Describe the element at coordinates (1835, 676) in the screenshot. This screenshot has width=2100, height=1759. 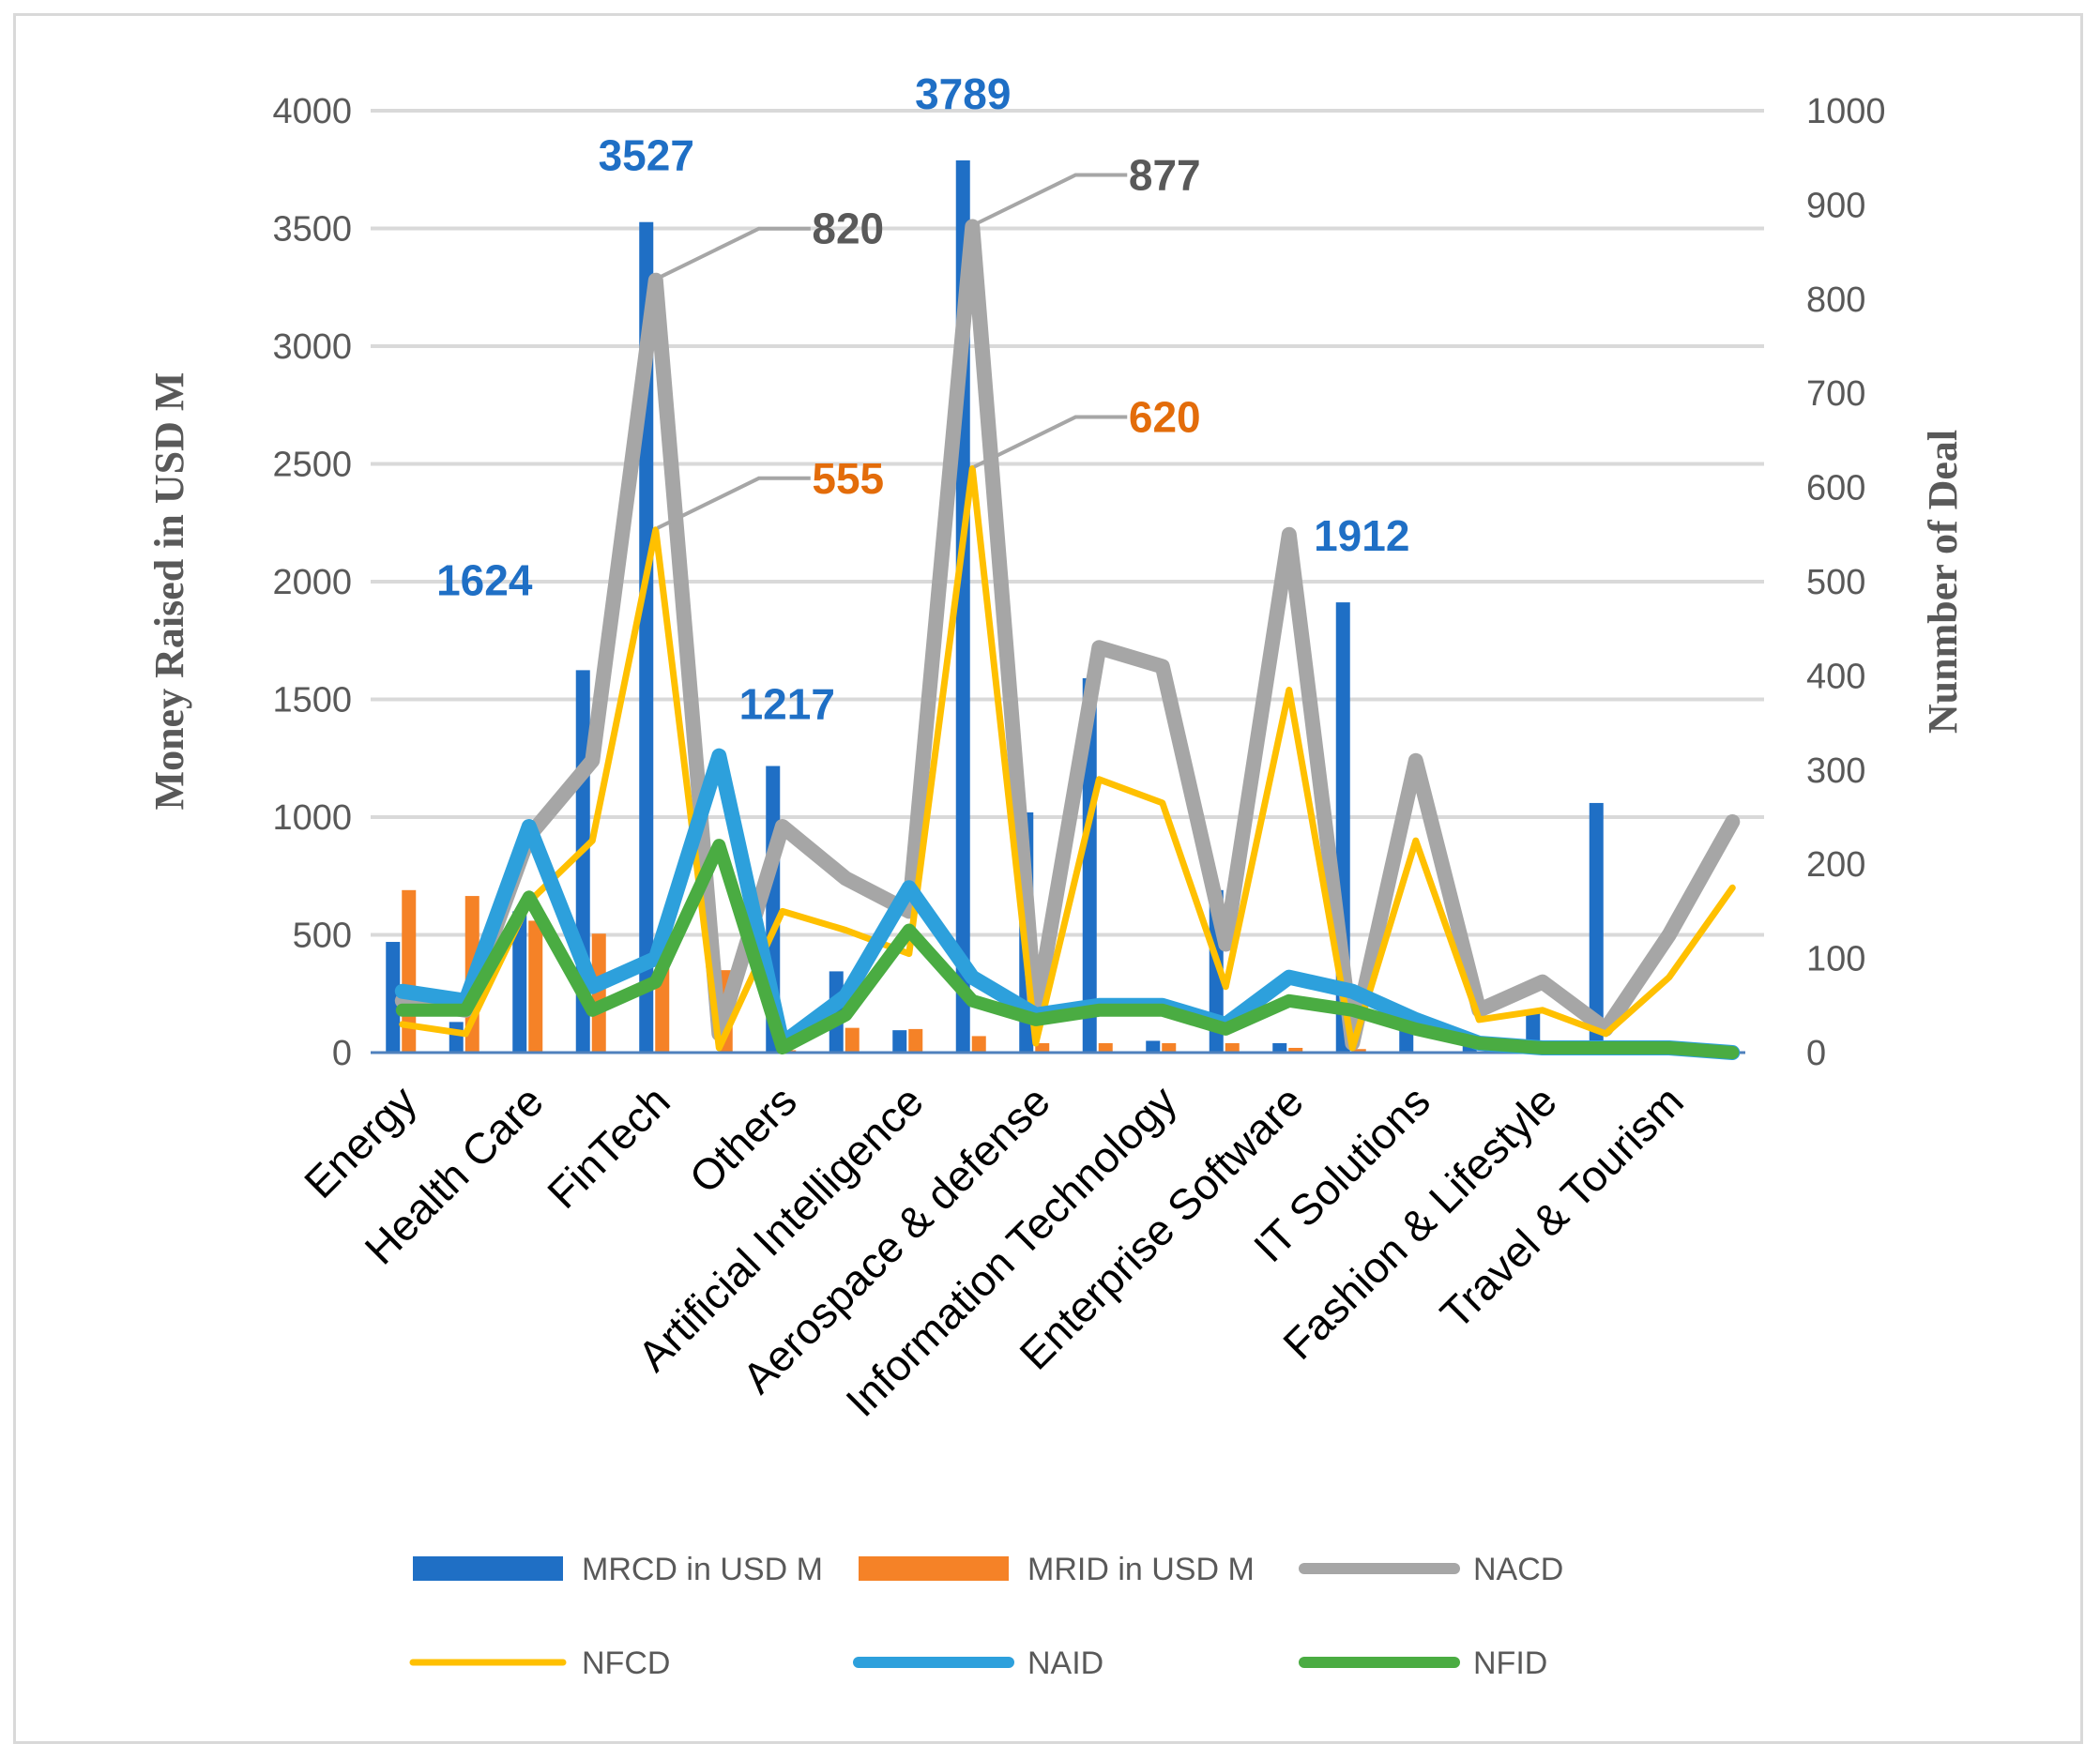
I see `right-tick-label: 400` at that location.